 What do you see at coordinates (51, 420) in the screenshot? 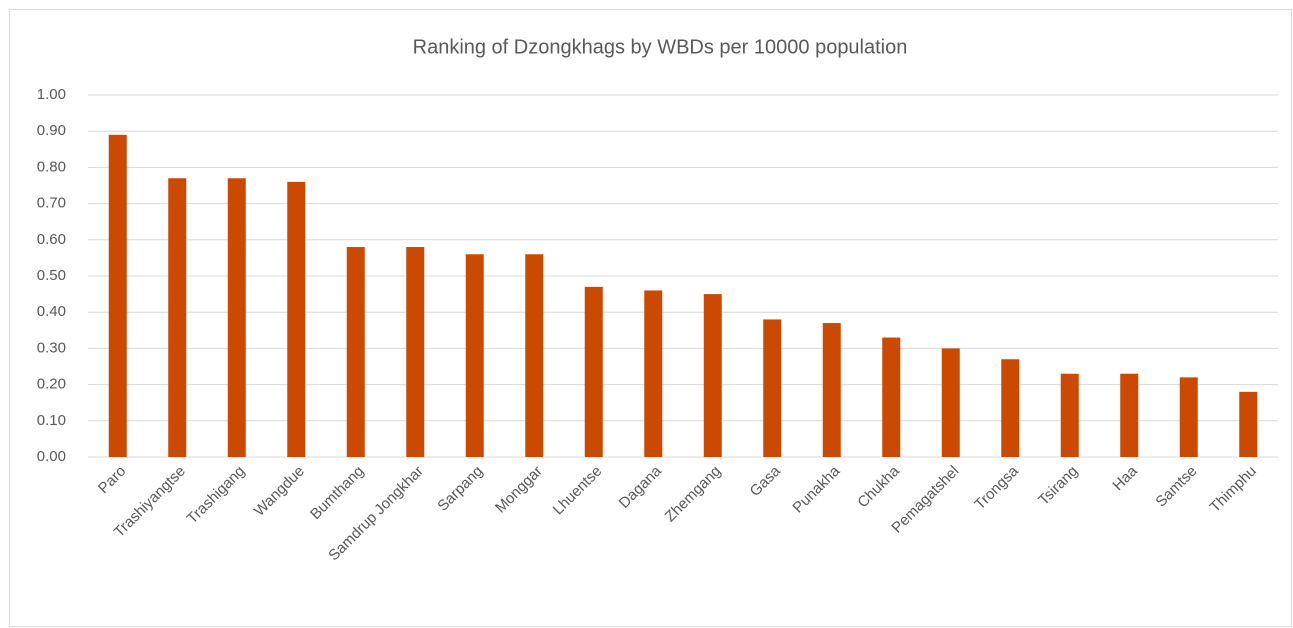
I see `y-tick-label: 0.10` at bounding box center [51, 420].